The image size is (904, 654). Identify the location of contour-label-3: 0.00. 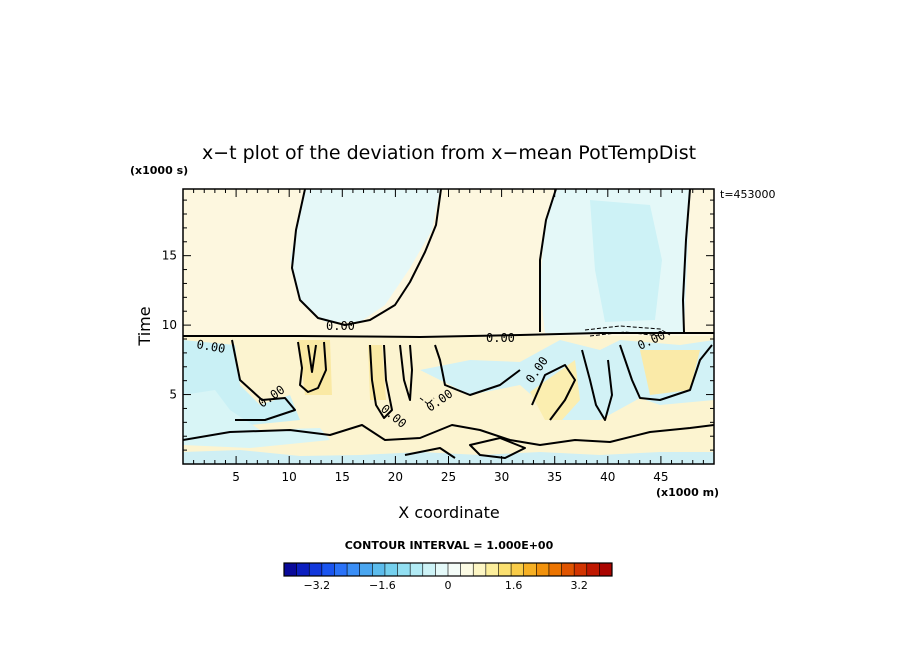
(210, 346).